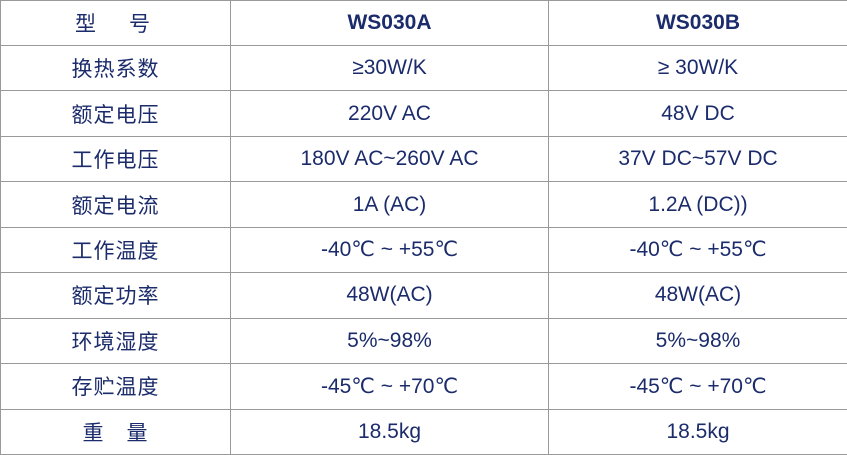 This screenshot has width=847, height=455. What do you see at coordinates (389, 113) in the screenshot?
I see `cell: 220V AC` at bounding box center [389, 113].